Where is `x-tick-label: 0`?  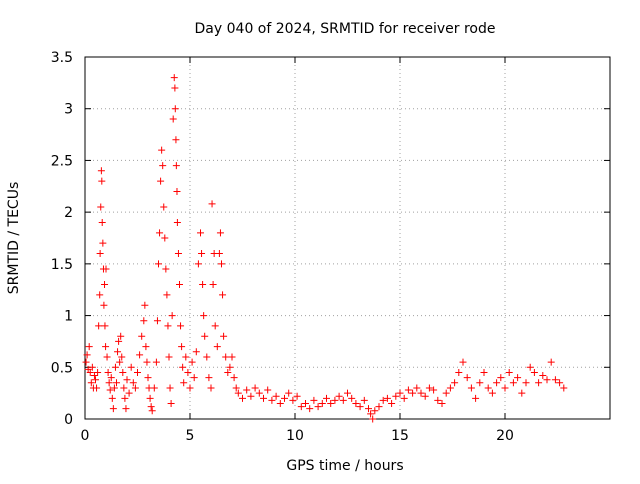 x-tick-label: 0 is located at coordinates (85, 436).